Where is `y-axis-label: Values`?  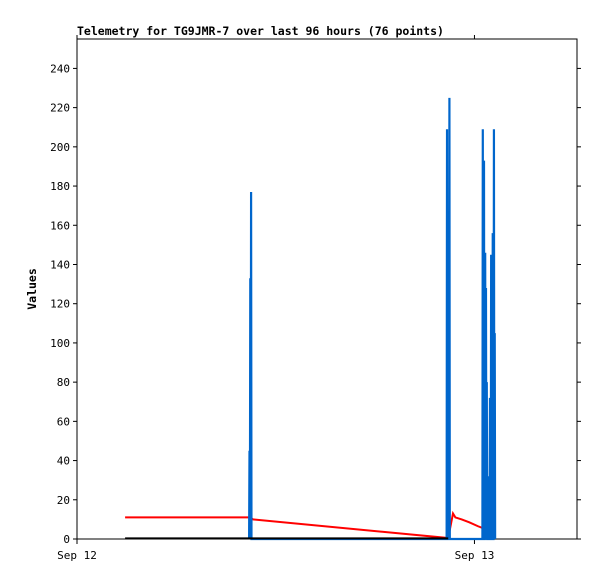 y-axis-label: Values is located at coordinates (32, 289).